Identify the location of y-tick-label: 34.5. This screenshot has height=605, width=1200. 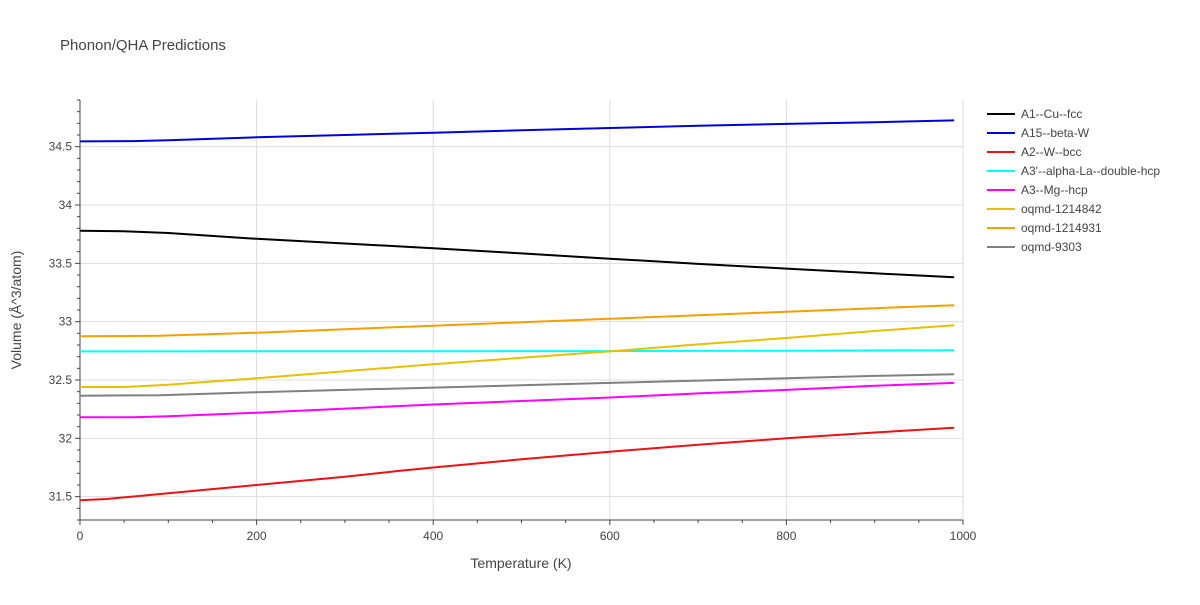
(61, 147).